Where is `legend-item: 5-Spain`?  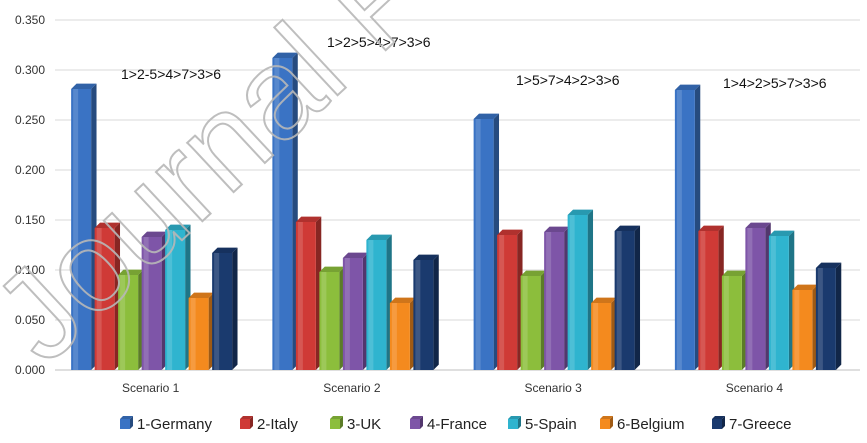 legend-item: 5-Spain is located at coordinates (542, 424).